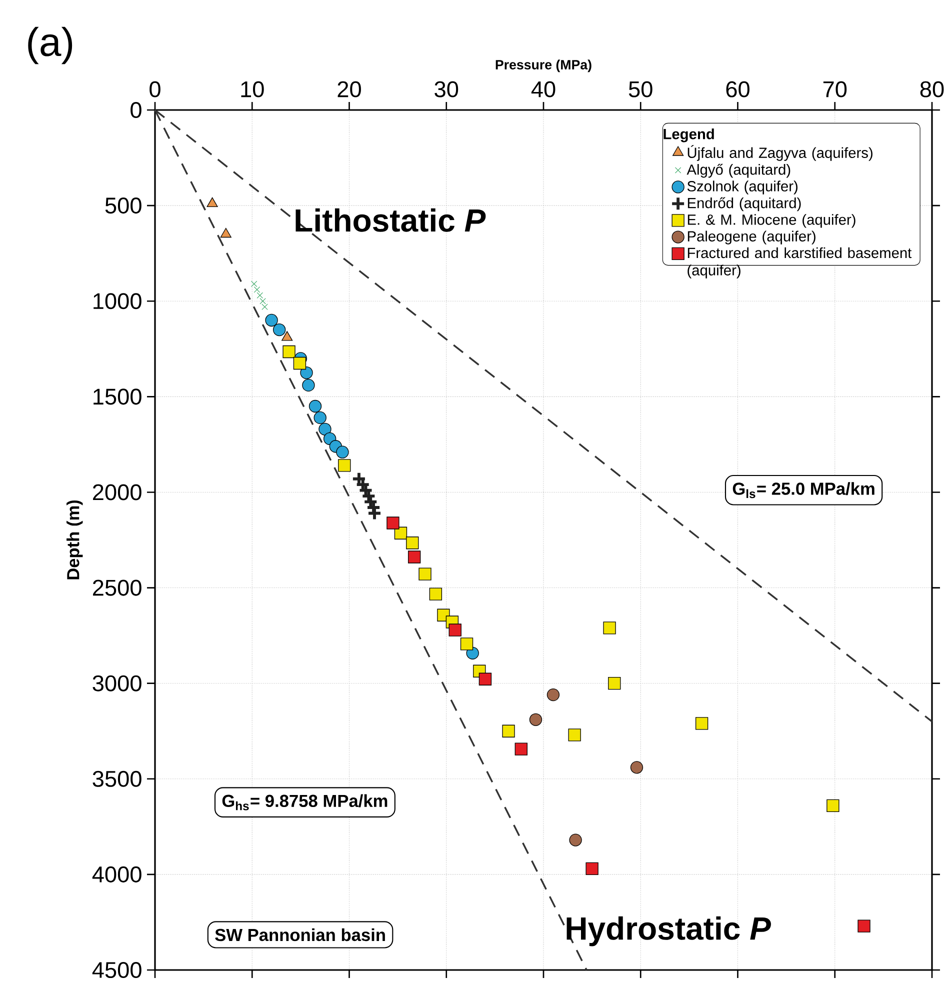 This screenshot has width=949, height=995. Describe the element at coordinates (391, 220) in the screenshot. I see `series-label: Lithostatic P` at that location.